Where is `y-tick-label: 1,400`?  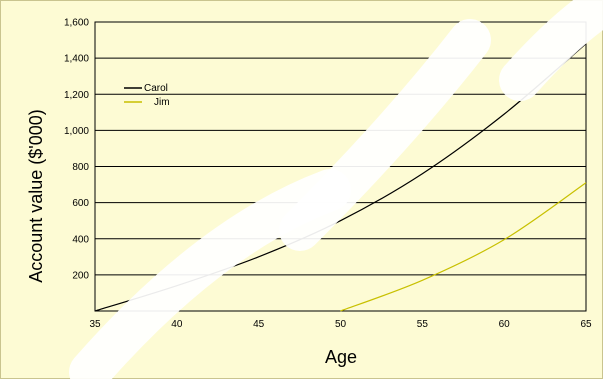
y-tick-label: 1,400 is located at coordinates (76, 59).